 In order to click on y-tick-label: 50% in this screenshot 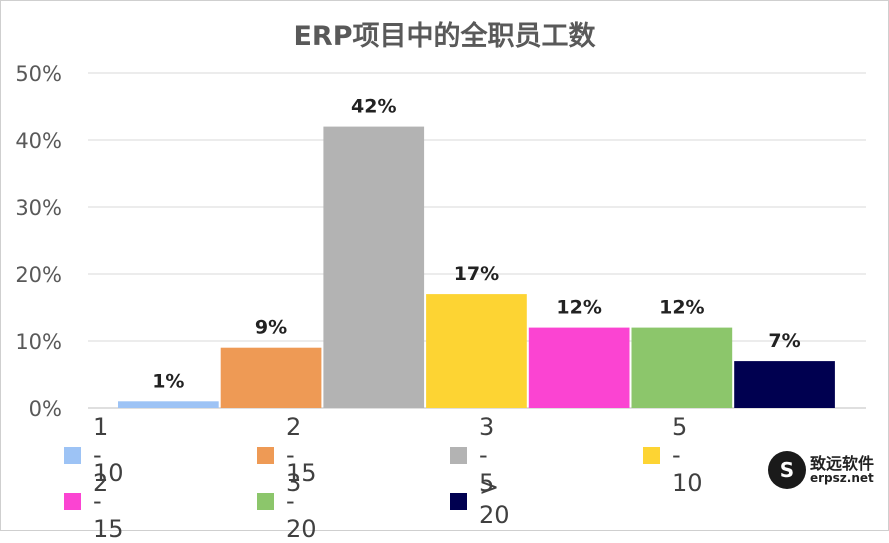, I will do `click(38, 74)`.